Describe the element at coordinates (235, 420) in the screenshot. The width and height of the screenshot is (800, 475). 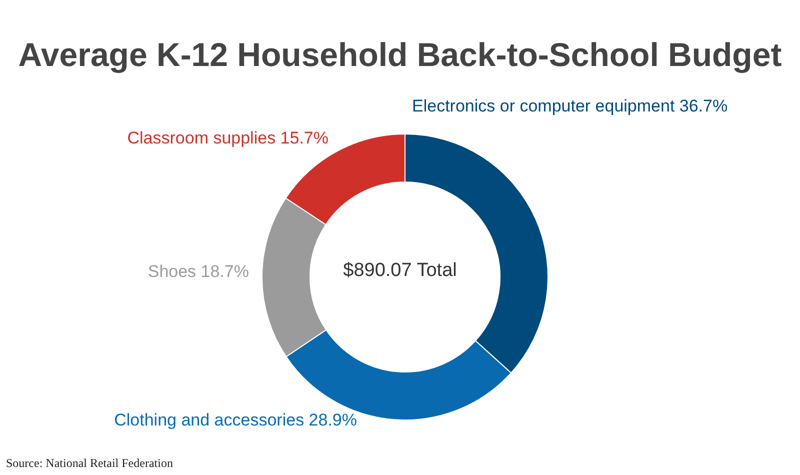
I see `slice-label: Clothing and accessories 28.9%` at that location.